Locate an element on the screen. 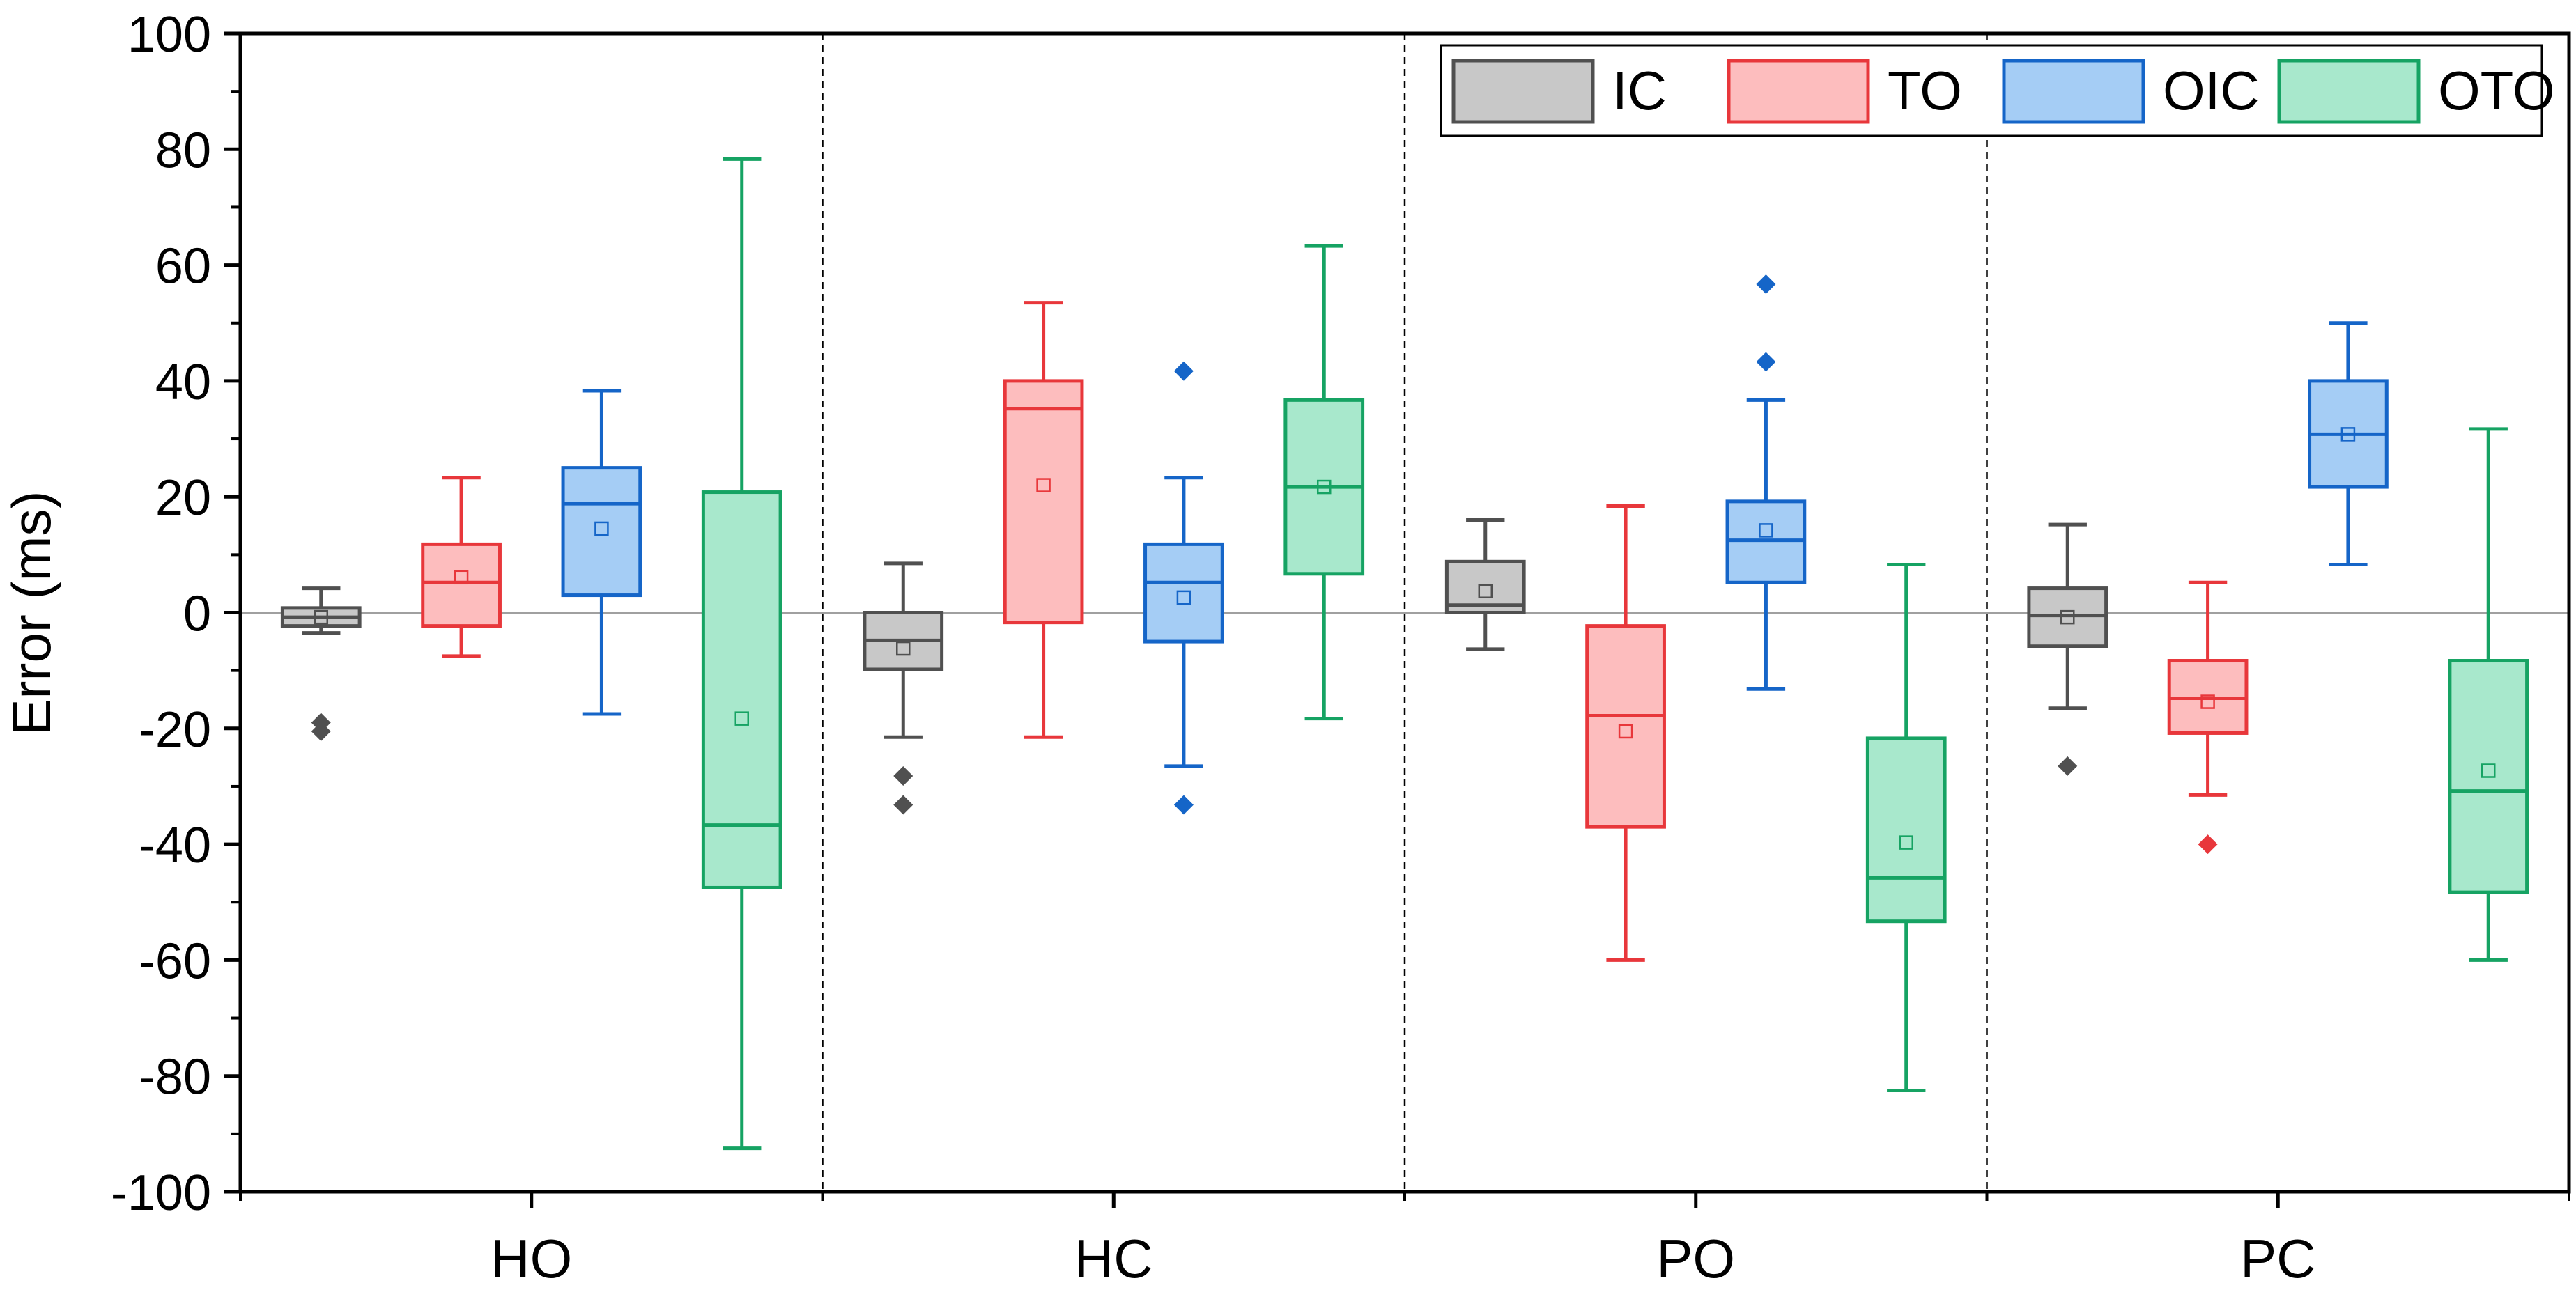 The height and width of the screenshot is (1306, 2576). box-ic-po is located at coordinates (1485, 584).